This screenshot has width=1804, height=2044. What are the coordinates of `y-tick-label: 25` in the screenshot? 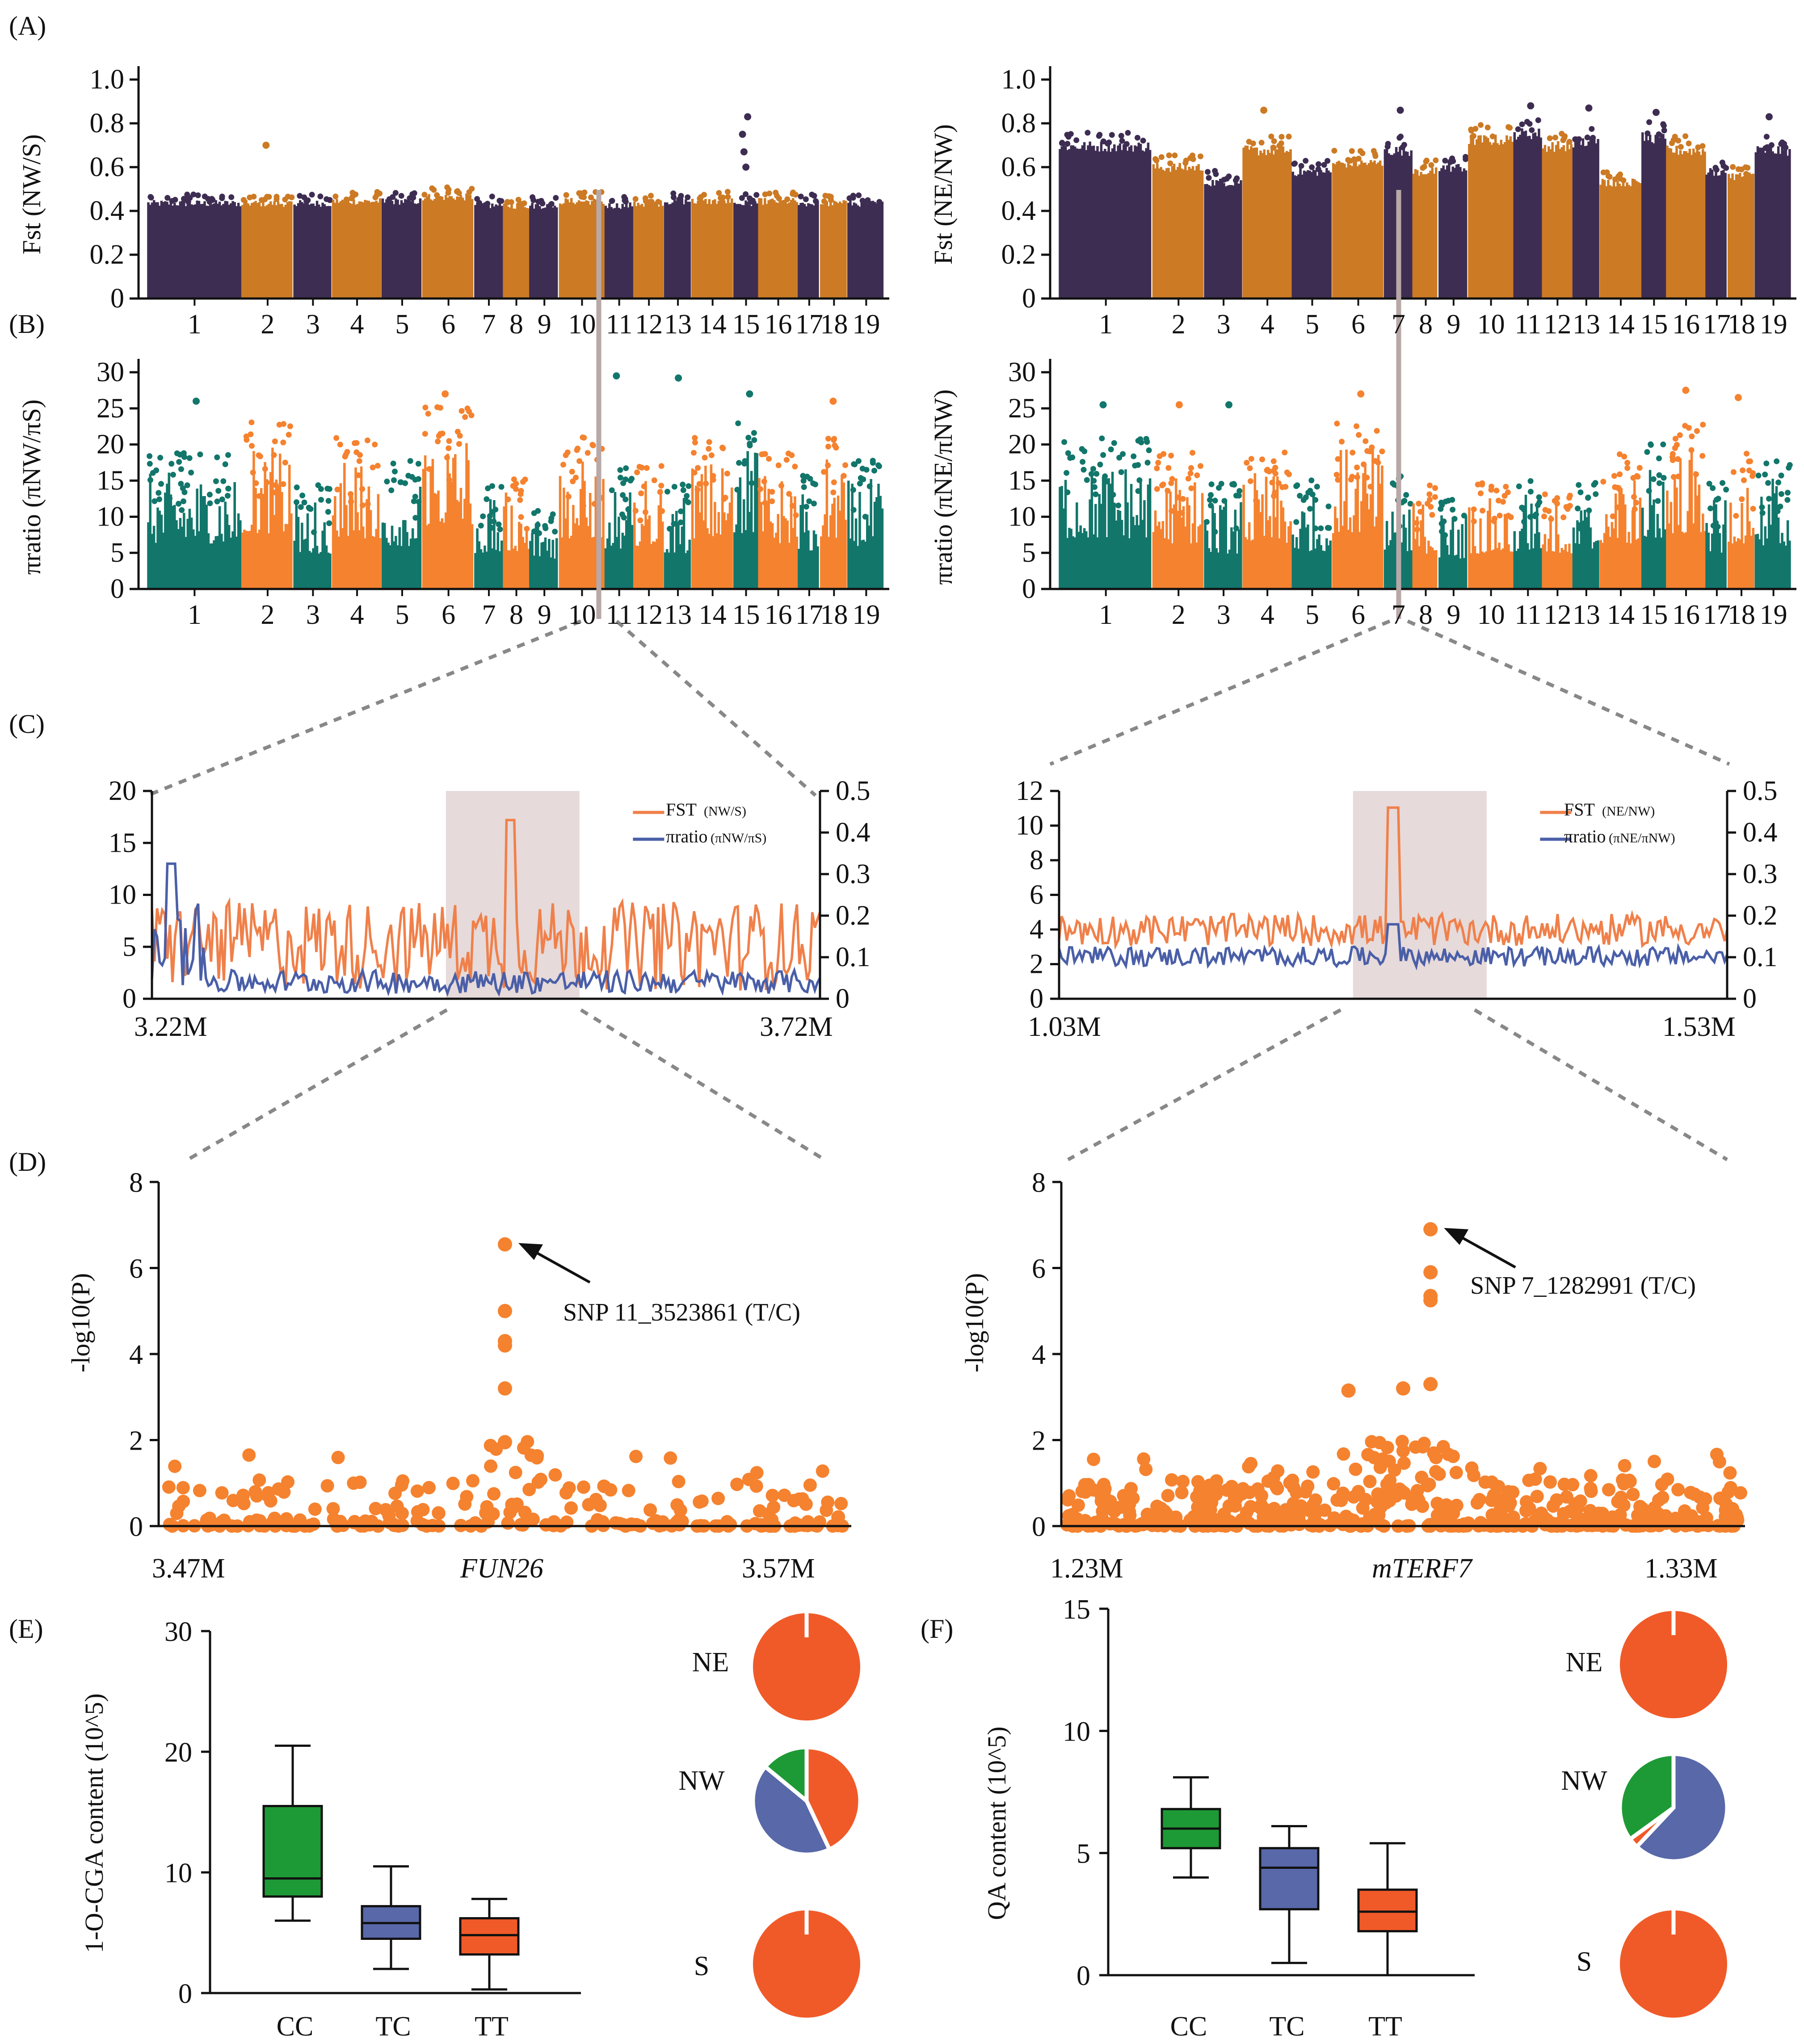 It's located at (110, 408).